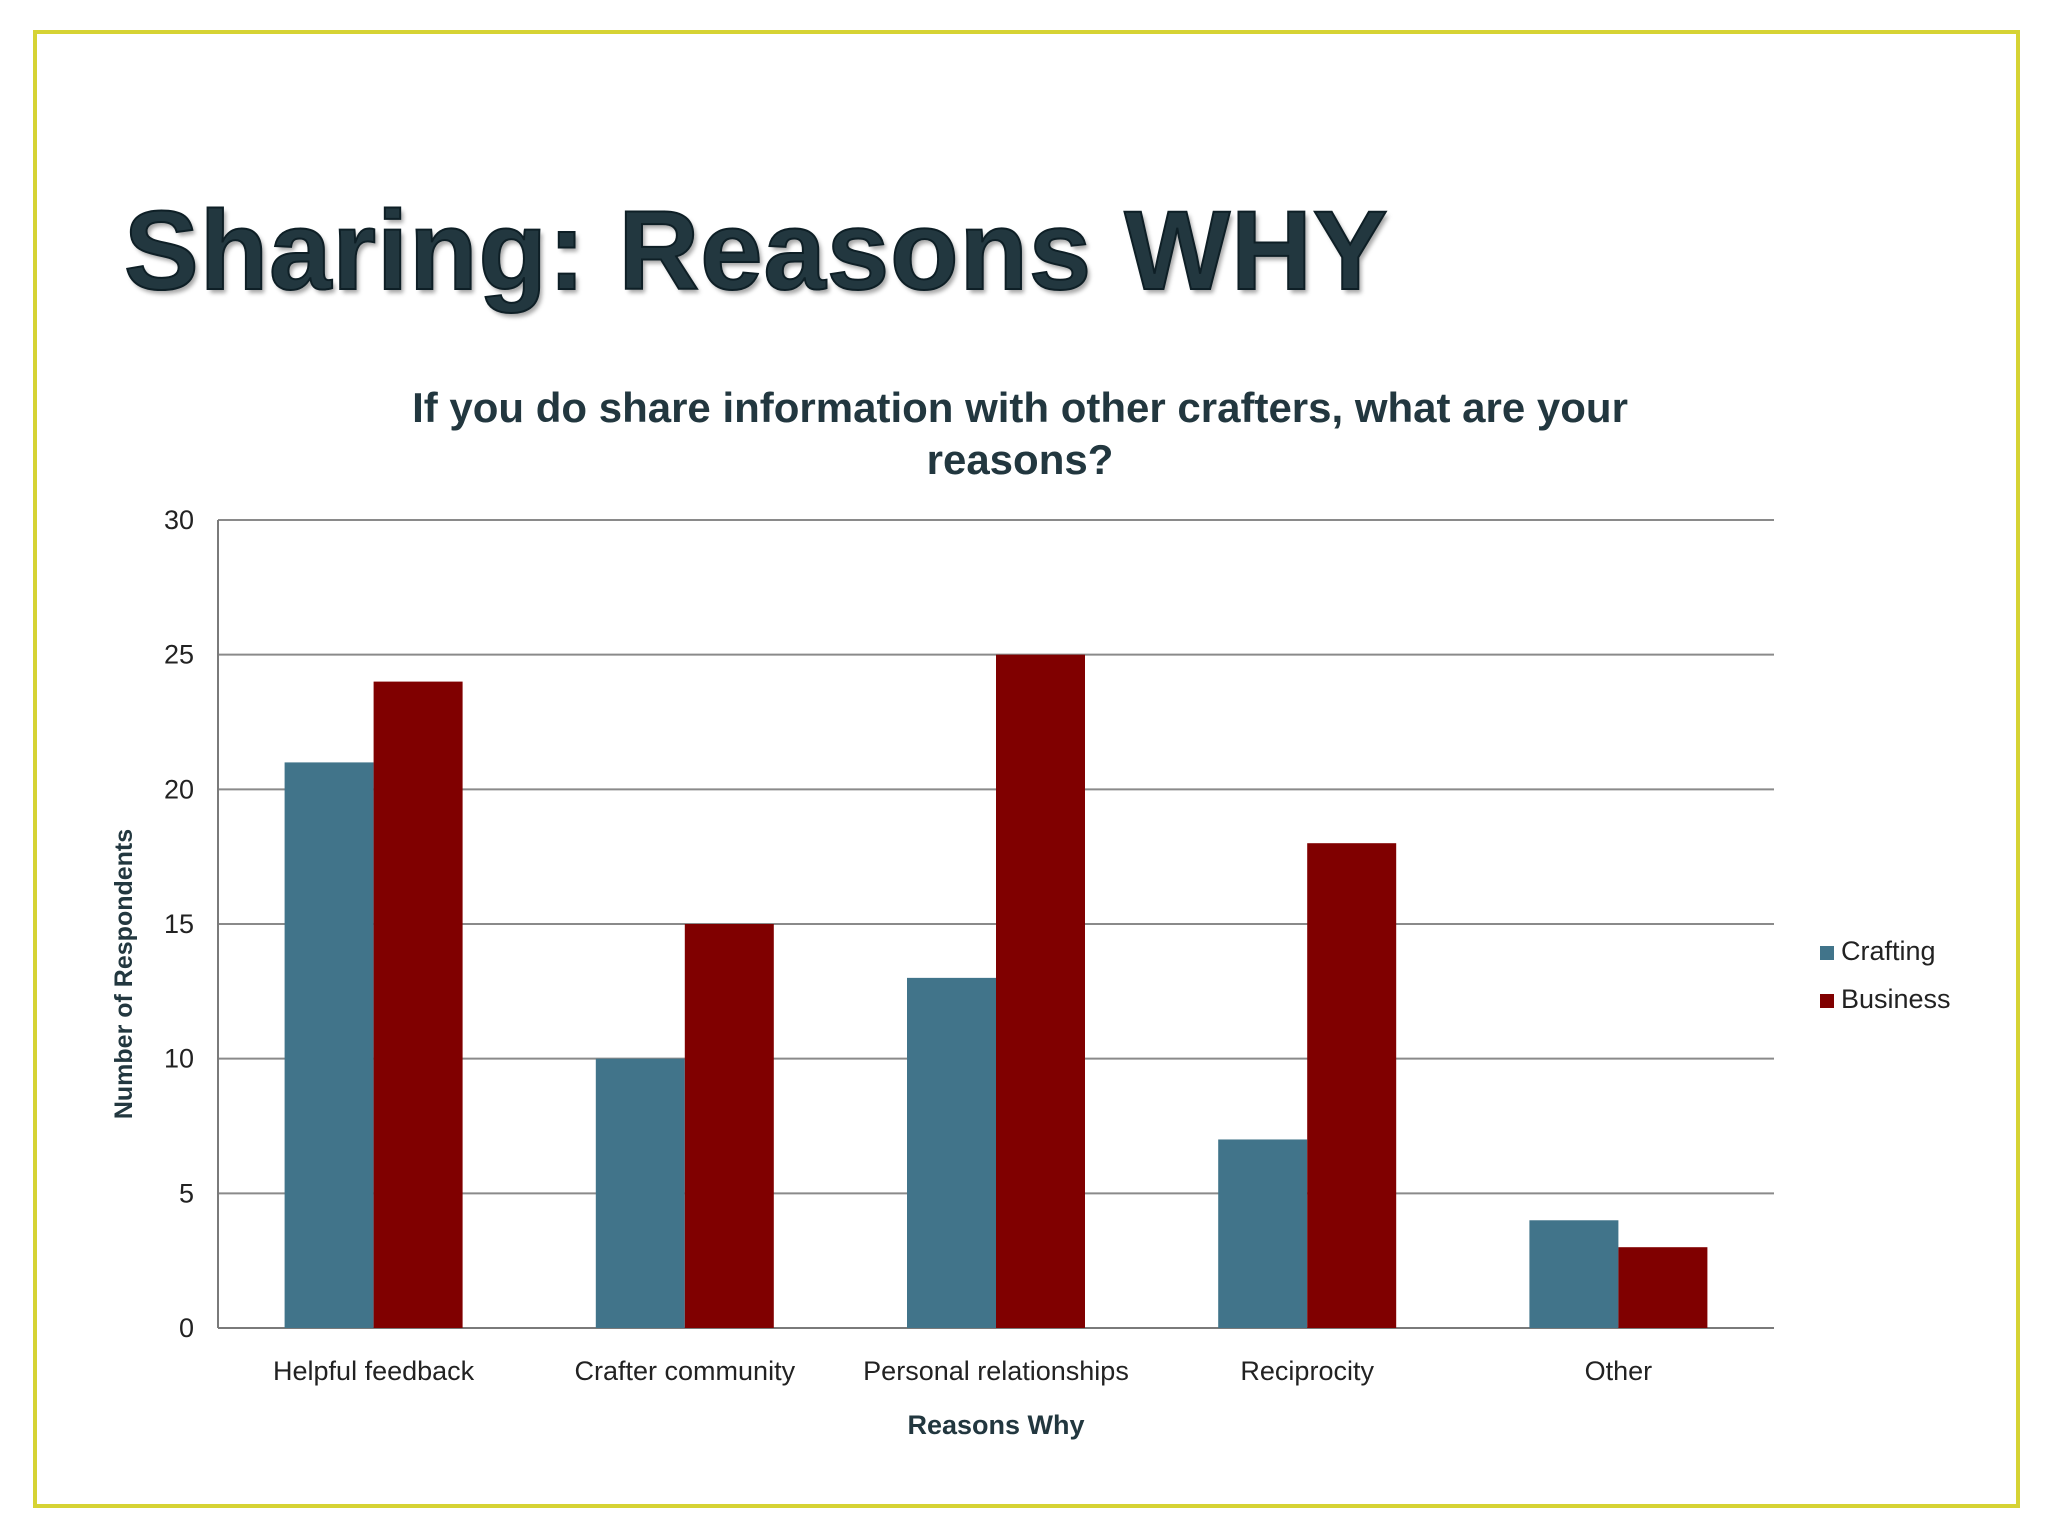  What do you see at coordinates (1827, 953) in the screenshot?
I see `legend-swatch-crafting` at bounding box center [1827, 953].